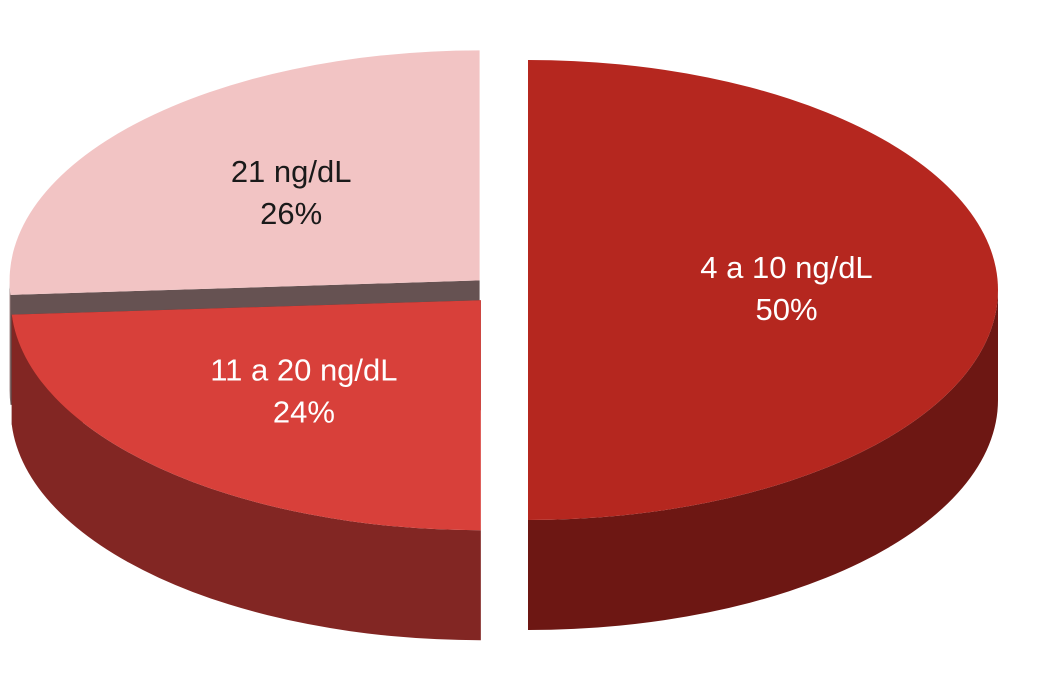 Image resolution: width=1045 pixels, height=675 pixels. What do you see at coordinates (291, 213) in the screenshot?
I see `slice-value-label: 26%` at bounding box center [291, 213].